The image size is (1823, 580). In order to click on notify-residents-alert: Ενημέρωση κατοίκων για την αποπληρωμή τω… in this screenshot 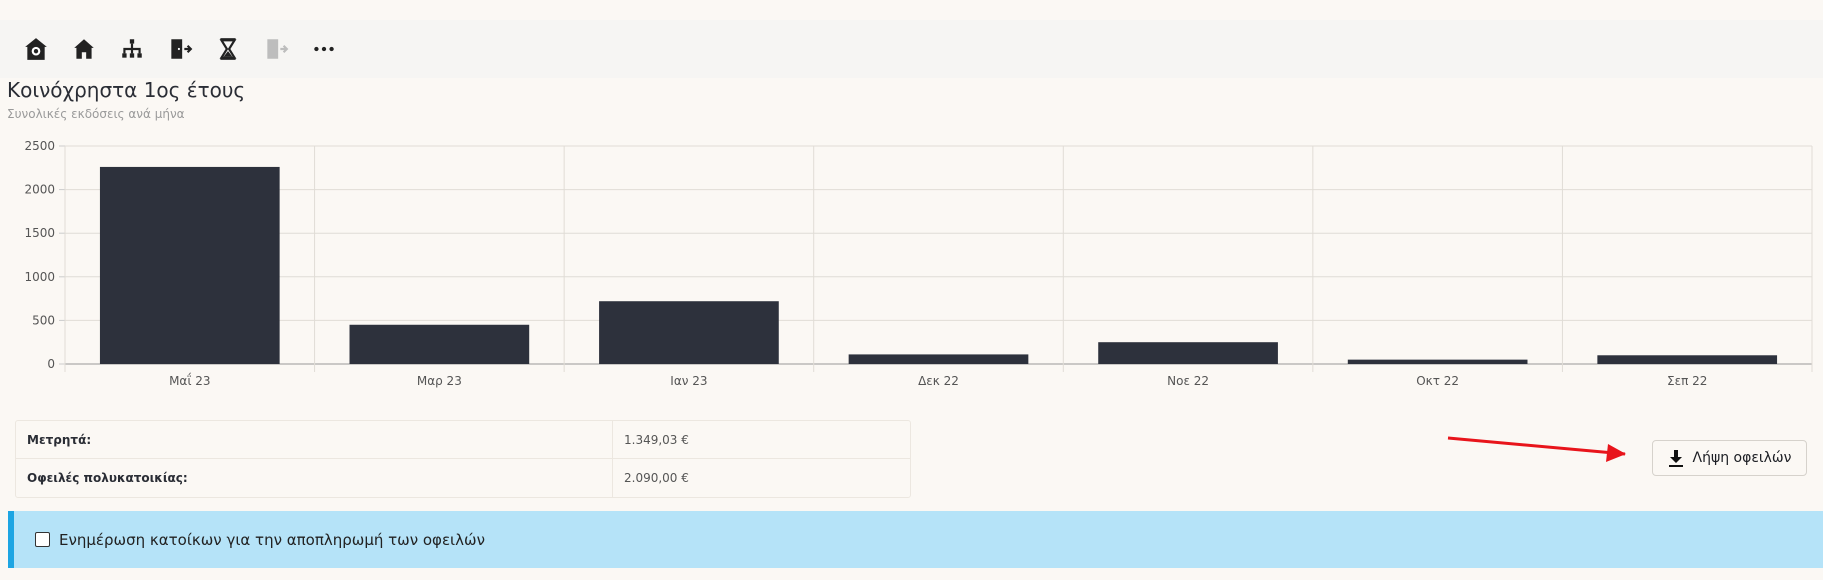, I will do `click(915, 539)`.